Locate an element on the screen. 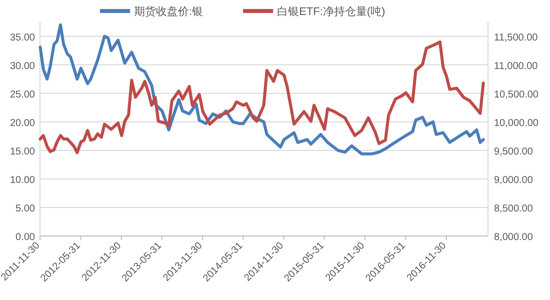  y2-tick-label: 10,500.00 is located at coordinates (516, 94).